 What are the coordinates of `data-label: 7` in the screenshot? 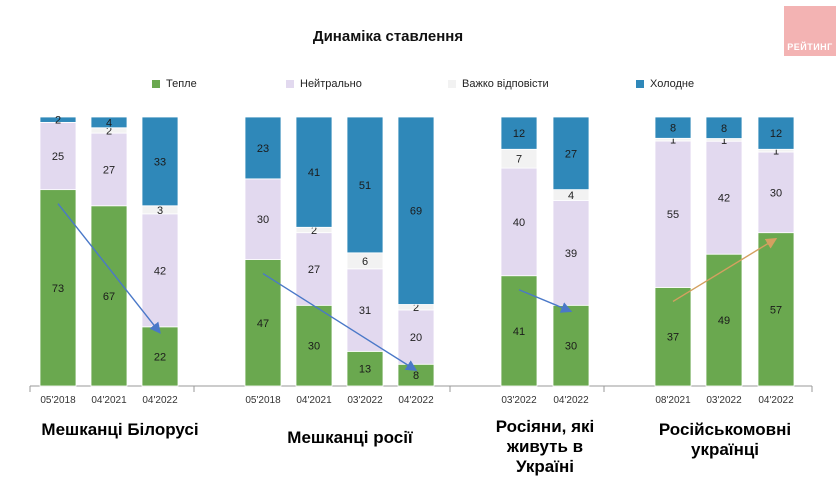 It's located at (519, 160).